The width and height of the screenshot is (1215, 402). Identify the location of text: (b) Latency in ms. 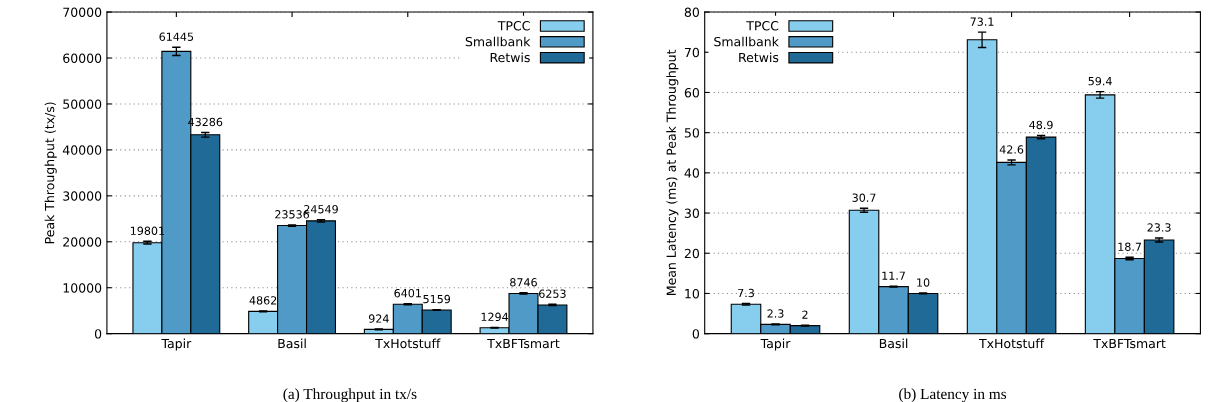
(953, 395).